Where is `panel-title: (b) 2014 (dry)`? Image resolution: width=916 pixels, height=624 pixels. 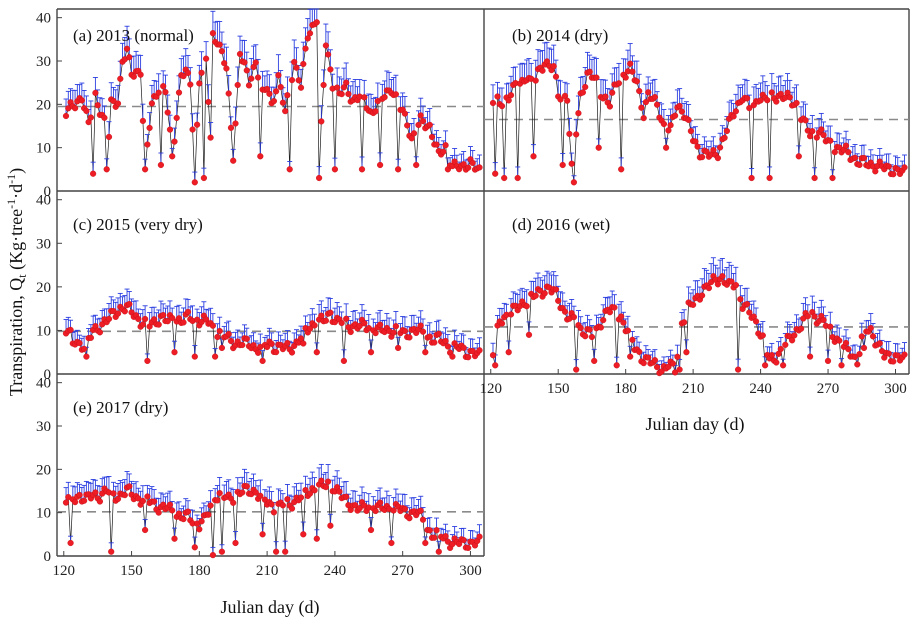 panel-title: (b) 2014 (dry) is located at coordinates (560, 35).